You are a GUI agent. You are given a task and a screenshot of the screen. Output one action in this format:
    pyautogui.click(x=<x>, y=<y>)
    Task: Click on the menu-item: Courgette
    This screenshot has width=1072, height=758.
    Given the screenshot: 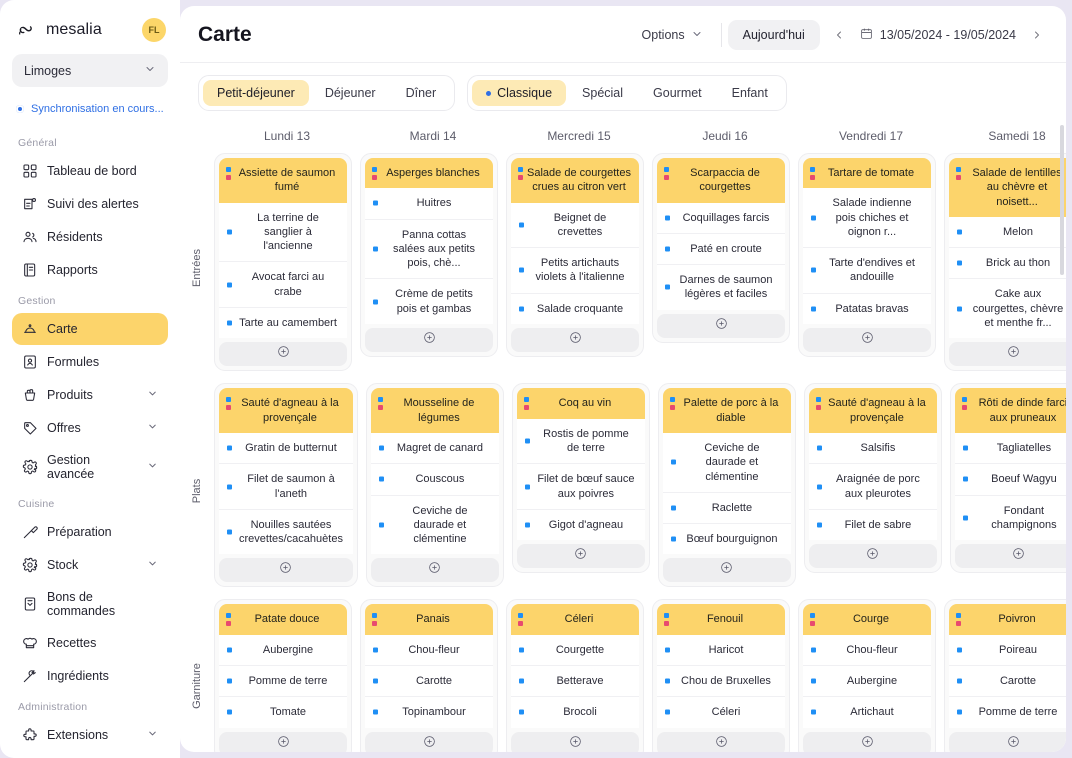 What is the action you would take?
    pyautogui.click(x=575, y=650)
    